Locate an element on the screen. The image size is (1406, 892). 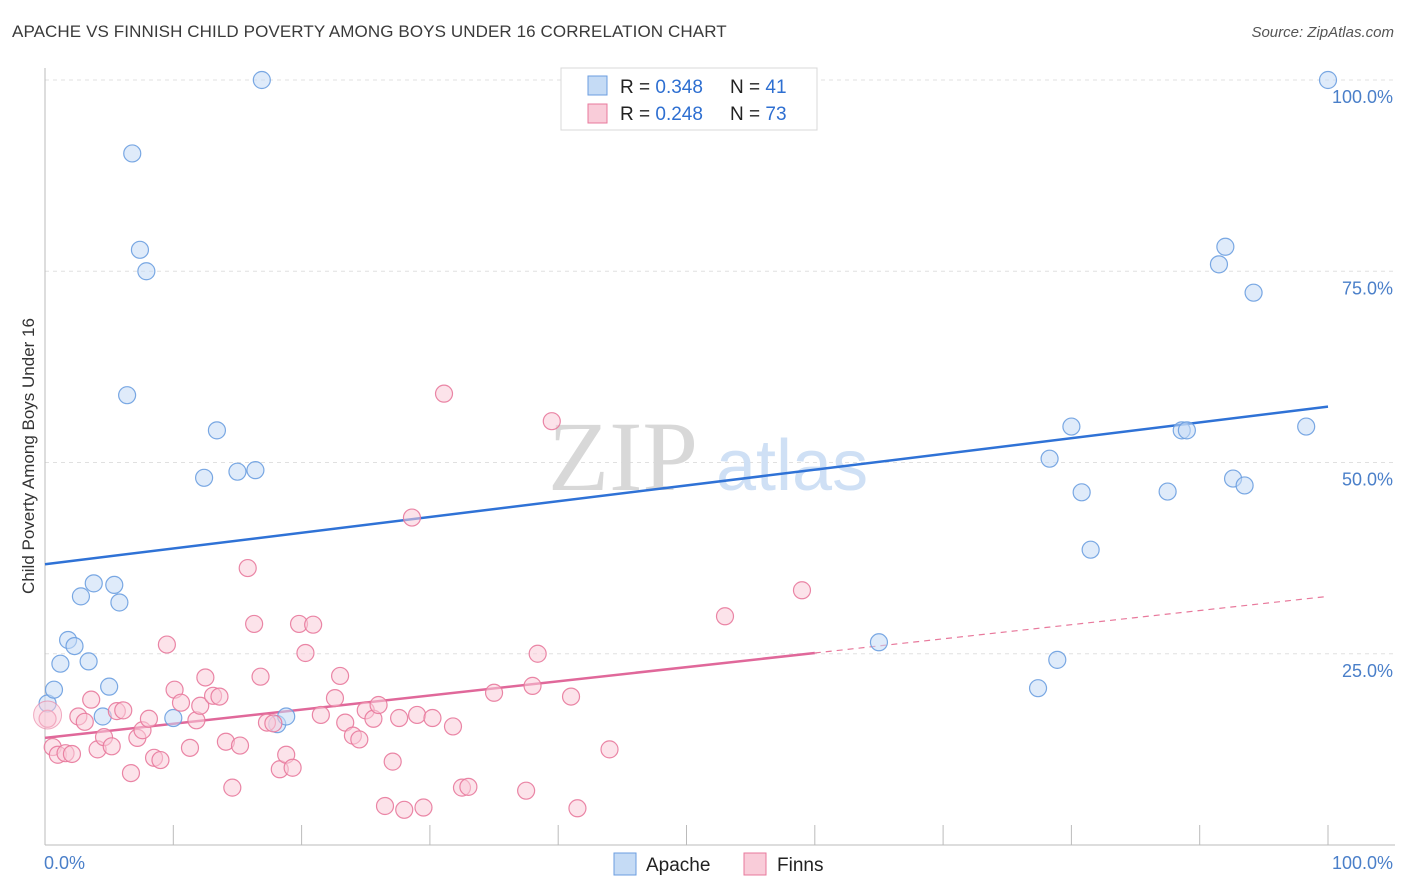
y-tick-label: 75.0% is located at coordinates (1367, 288).